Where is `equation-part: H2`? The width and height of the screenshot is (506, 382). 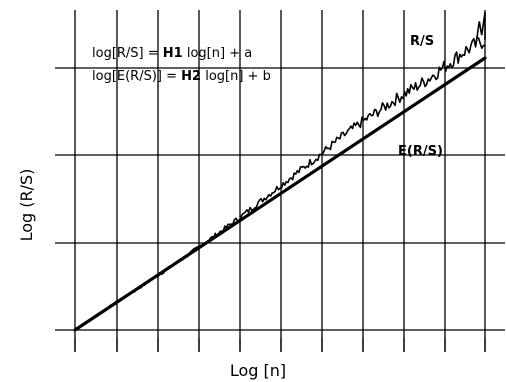 equation-part: H2 is located at coordinates (191, 76).